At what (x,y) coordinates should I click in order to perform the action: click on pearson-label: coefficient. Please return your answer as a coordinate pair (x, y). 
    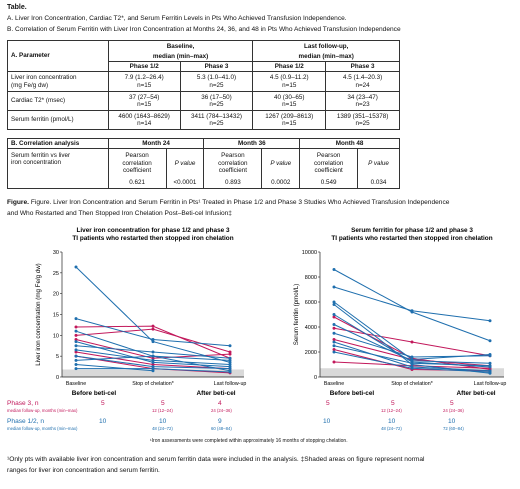
    Looking at the image, I should click on (232, 170).